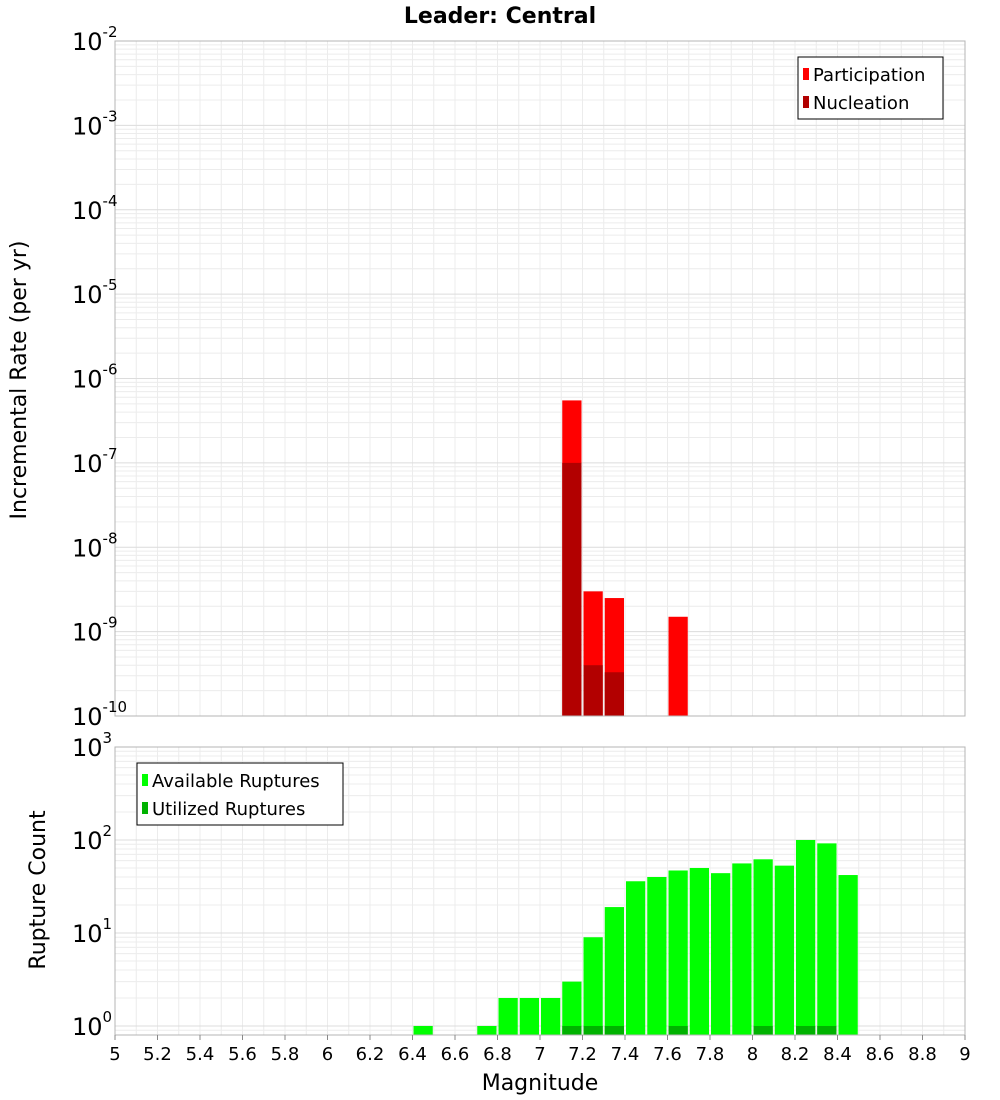 The height and width of the screenshot is (1100, 1000). What do you see at coordinates (625, 558) in the screenshot?
I see `rate-bars` at bounding box center [625, 558].